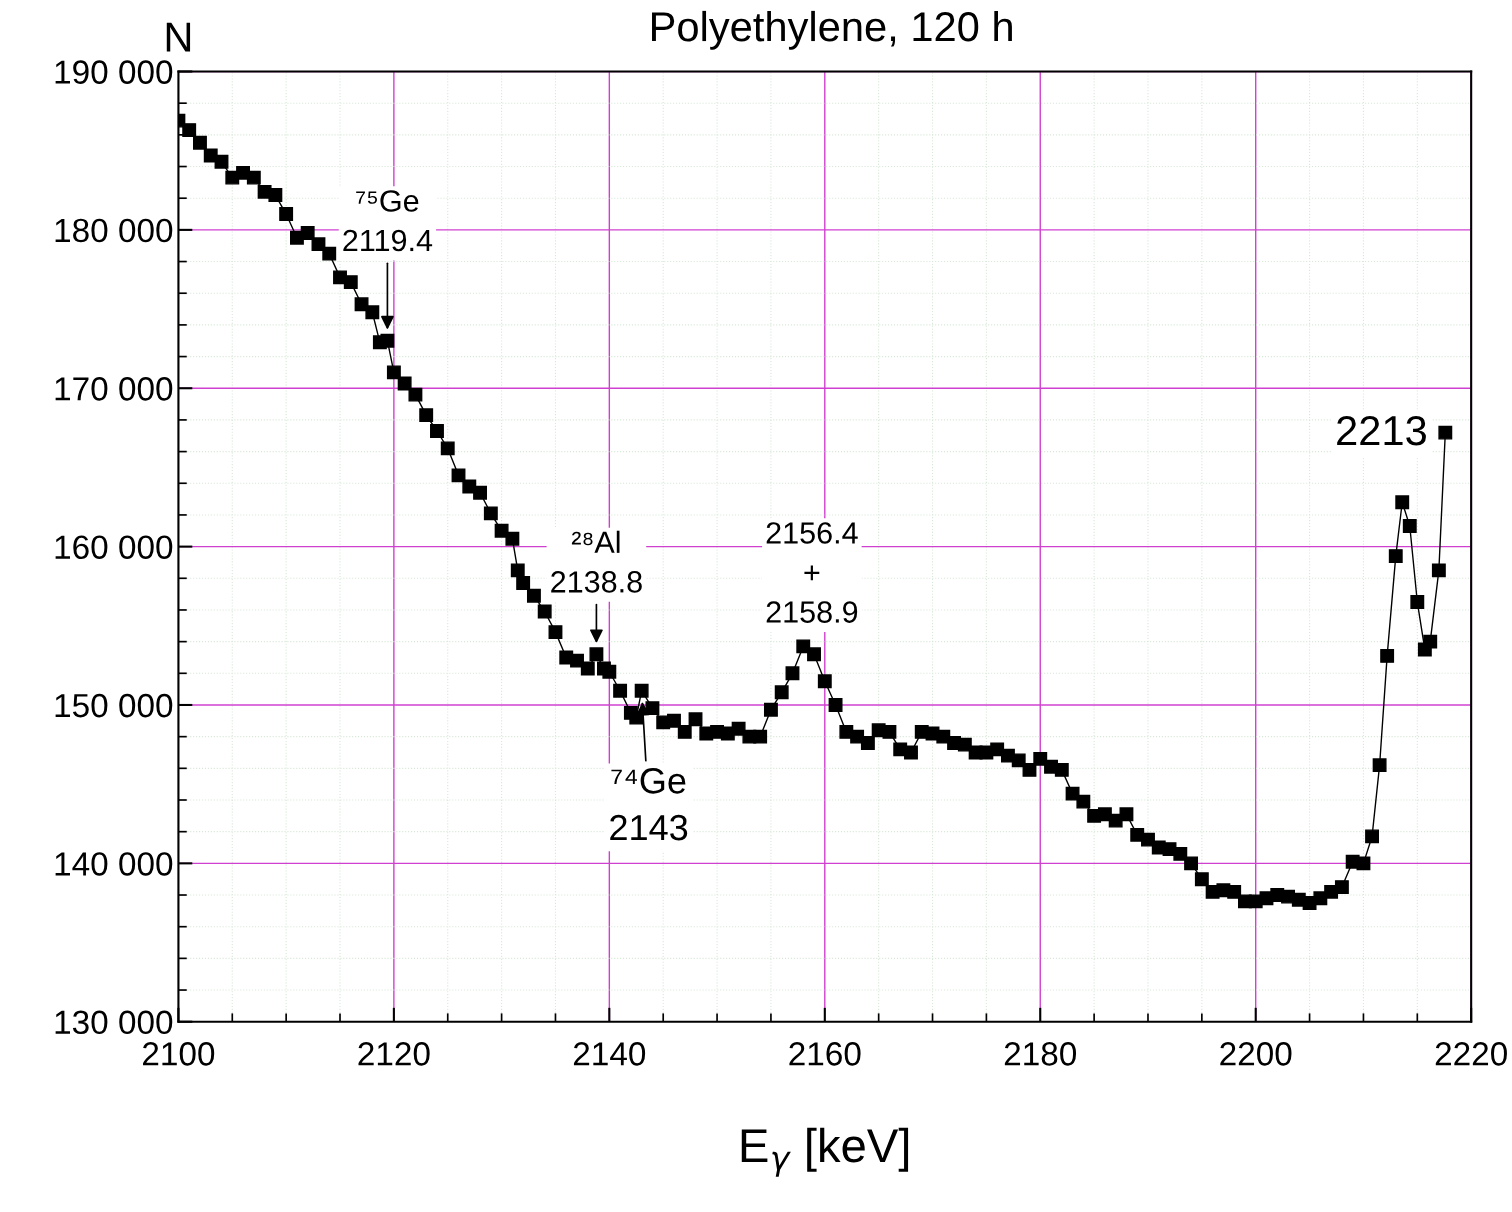  What do you see at coordinates (649, 804) in the screenshot?
I see `annotation: ⁷⁴Ge 2143` at bounding box center [649, 804].